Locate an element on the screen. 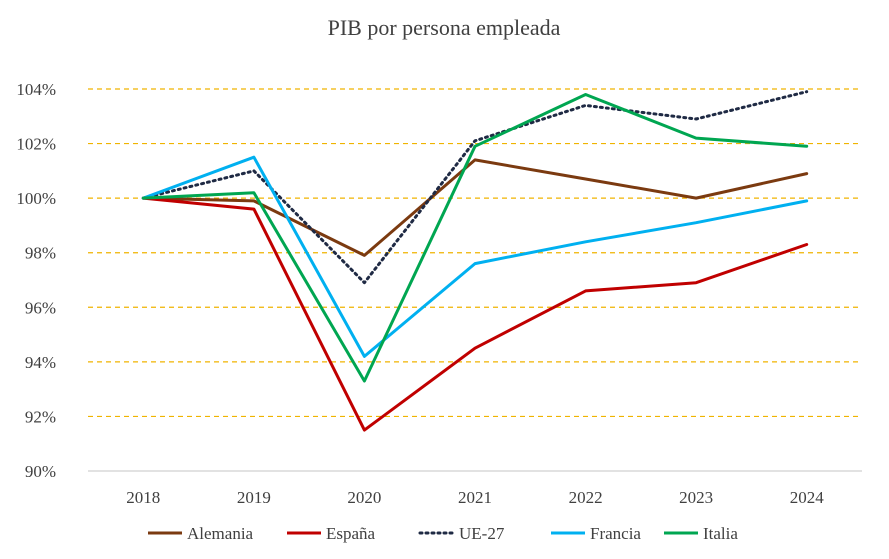 The image size is (889, 559). y-axis: 90% 92% 94% 96% 98% 100% 102% 104% is located at coordinates (36, 280).